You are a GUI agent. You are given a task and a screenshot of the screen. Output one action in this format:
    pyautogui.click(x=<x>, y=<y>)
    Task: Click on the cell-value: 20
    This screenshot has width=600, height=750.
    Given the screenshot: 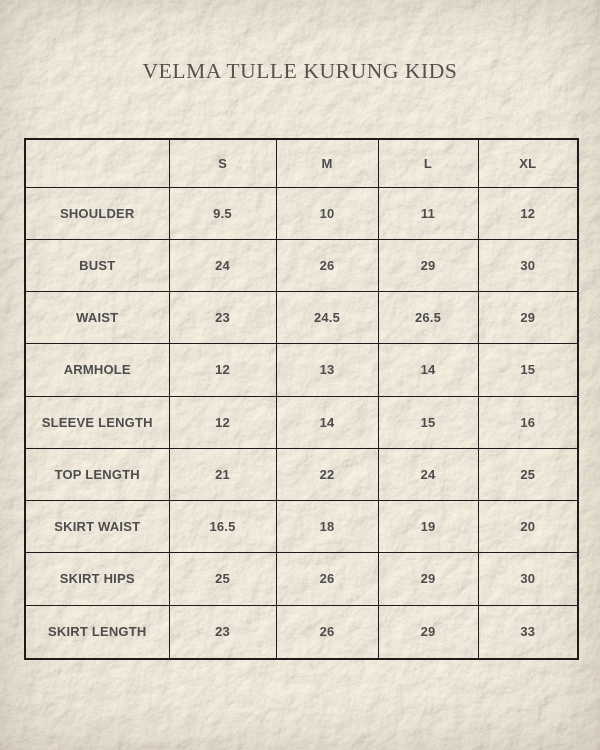 What is the action you would take?
    pyautogui.click(x=528, y=526)
    